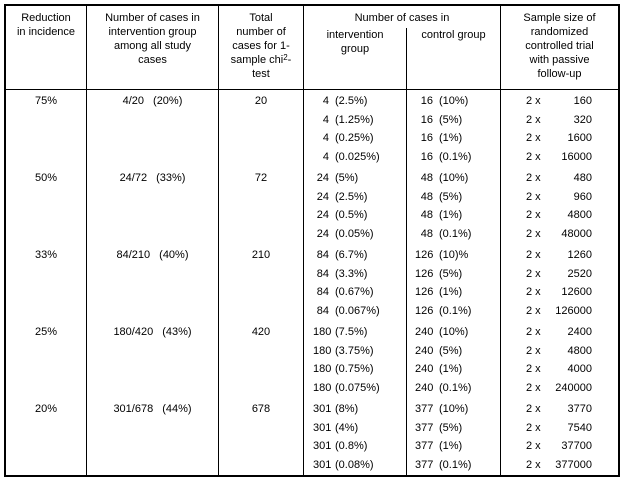 This screenshot has width=624, height=480. I want to click on sample-size-row: 2 x 4000, so click(559, 369).